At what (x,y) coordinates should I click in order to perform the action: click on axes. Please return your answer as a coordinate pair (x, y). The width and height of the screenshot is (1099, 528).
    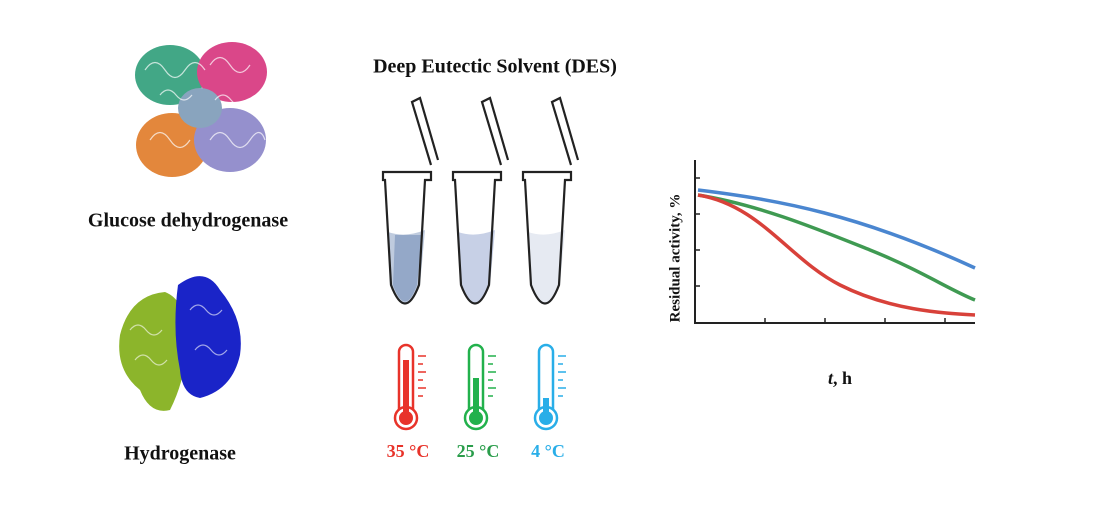
    Looking at the image, I should click on (834, 242).